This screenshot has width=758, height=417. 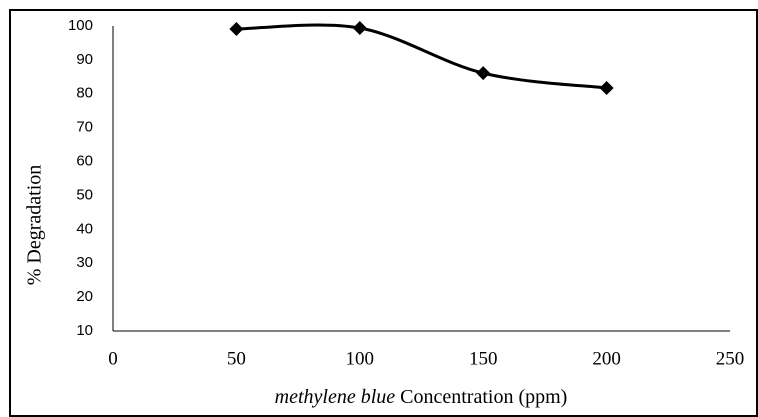 What do you see at coordinates (84, 296) in the screenshot?
I see `y-tick-label: 20` at bounding box center [84, 296].